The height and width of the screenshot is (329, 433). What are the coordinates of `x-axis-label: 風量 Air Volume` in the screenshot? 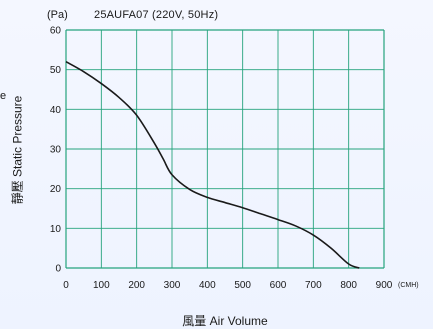 It's located at (224, 320).